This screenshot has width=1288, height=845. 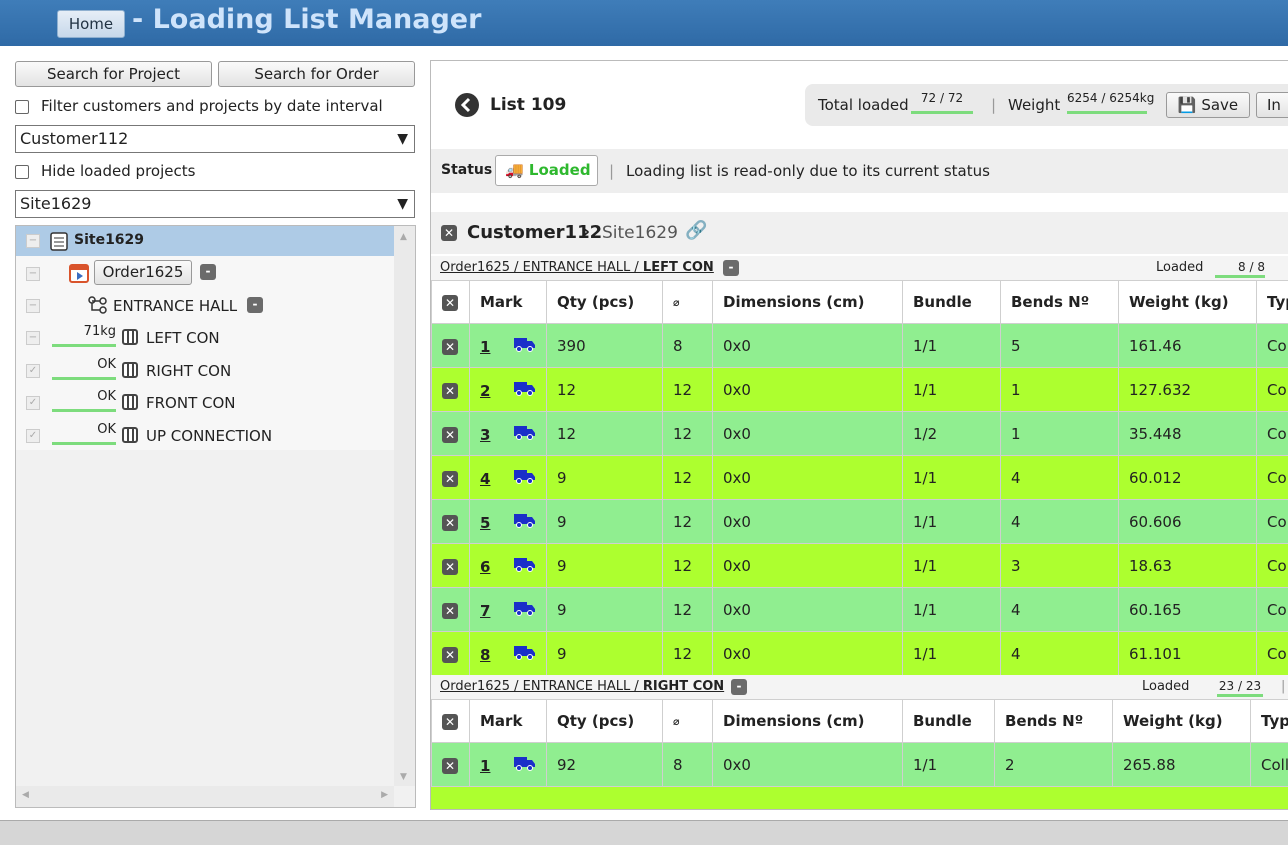 I want to click on group-part: RIGHT CON, so click(x=683, y=686).